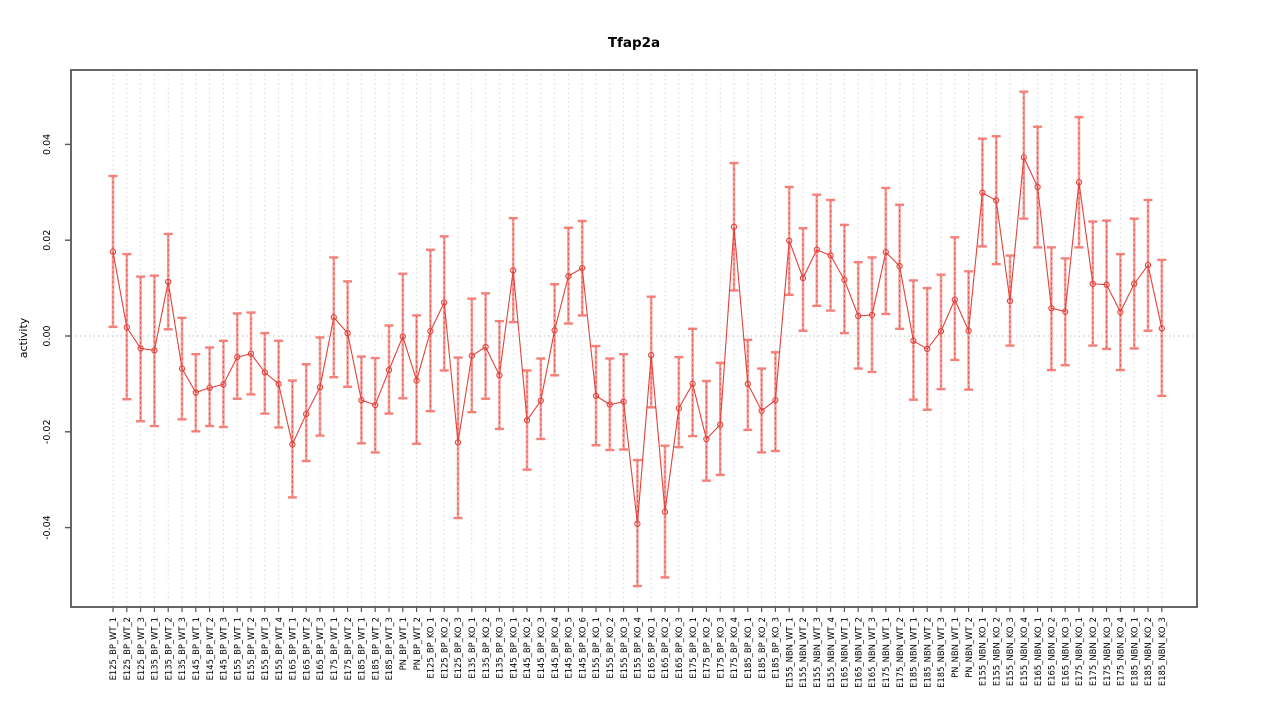 The height and width of the screenshot is (724, 1275). What do you see at coordinates (293, 648) in the screenshot?
I see `x-tick-label: E165_BP_WT_1` at bounding box center [293, 648].